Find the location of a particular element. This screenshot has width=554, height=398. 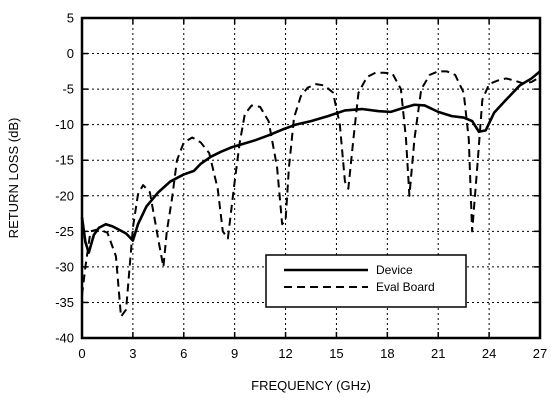

x-tick-label: 3 is located at coordinates (132, 353).